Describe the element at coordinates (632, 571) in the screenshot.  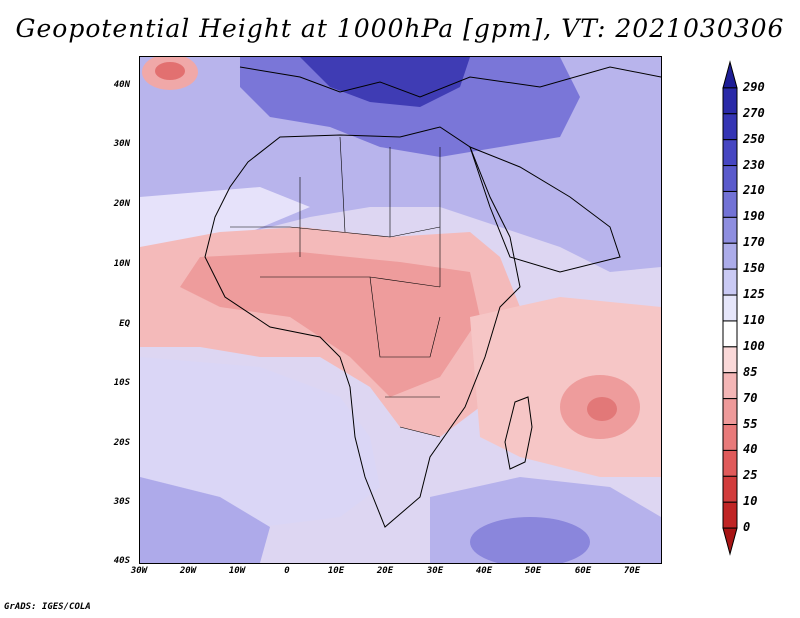
I see `lon-label-70e: 70E` at that location.